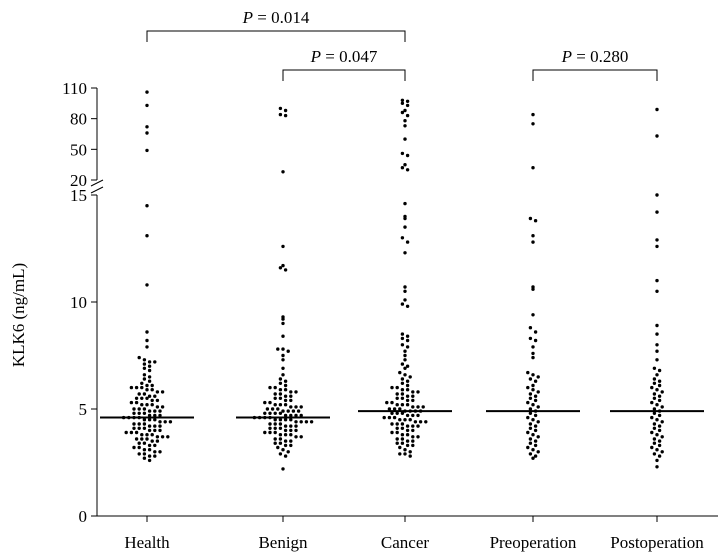 The image size is (718, 554). Describe the element at coordinates (78, 195) in the screenshot. I see `y-tick-label: 15` at that location.